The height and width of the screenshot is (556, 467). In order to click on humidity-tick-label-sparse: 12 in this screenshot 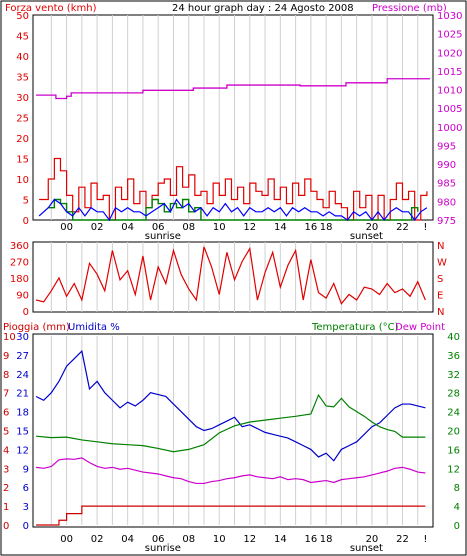, I will do `click(22, 450)`.